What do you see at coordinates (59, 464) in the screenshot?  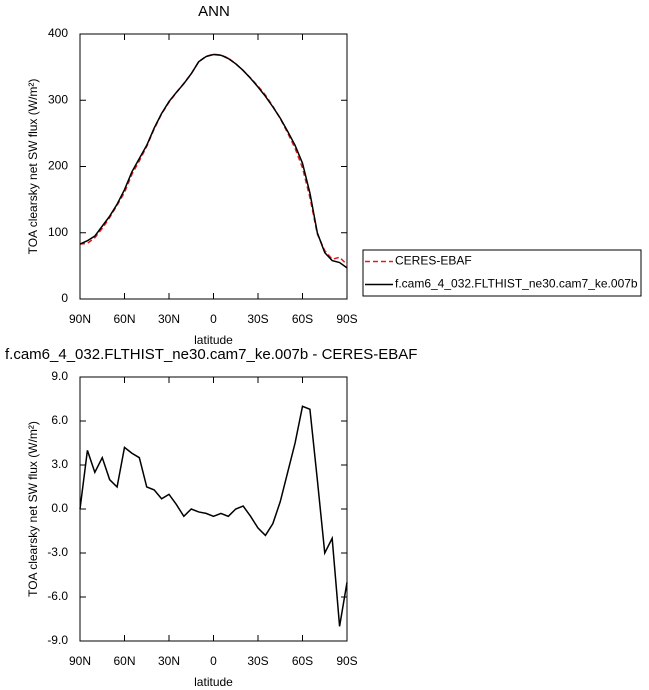 I see `y-tick-label: 3.0` at bounding box center [59, 464].